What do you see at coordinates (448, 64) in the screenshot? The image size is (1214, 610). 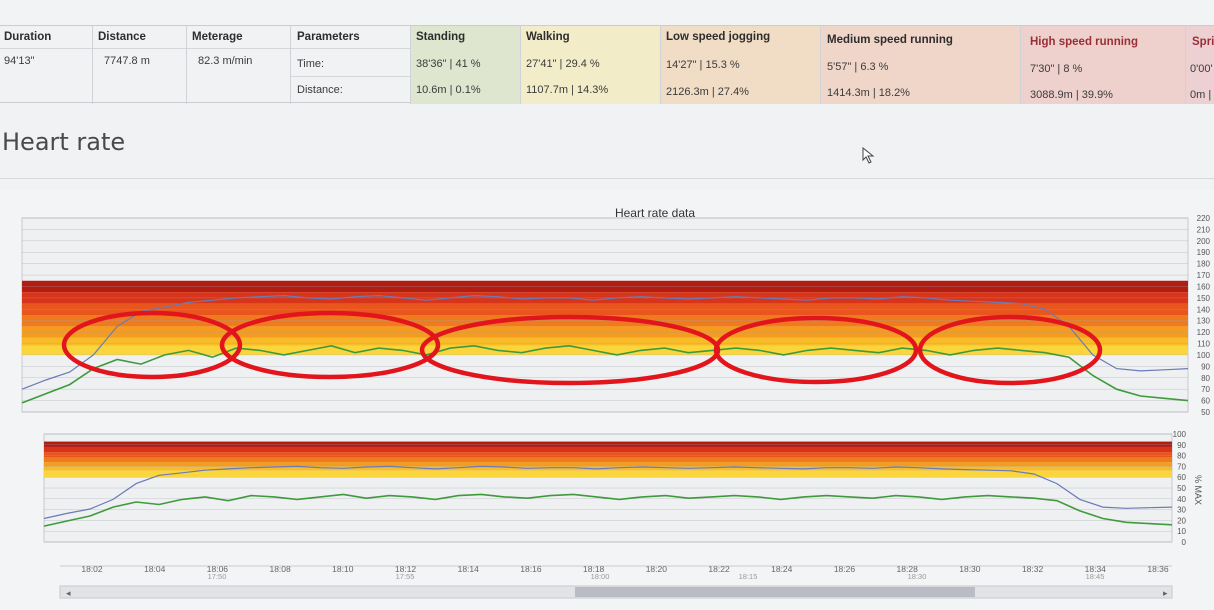 I see `standing-time: 38'36" | 41 %` at bounding box center [448, 64].